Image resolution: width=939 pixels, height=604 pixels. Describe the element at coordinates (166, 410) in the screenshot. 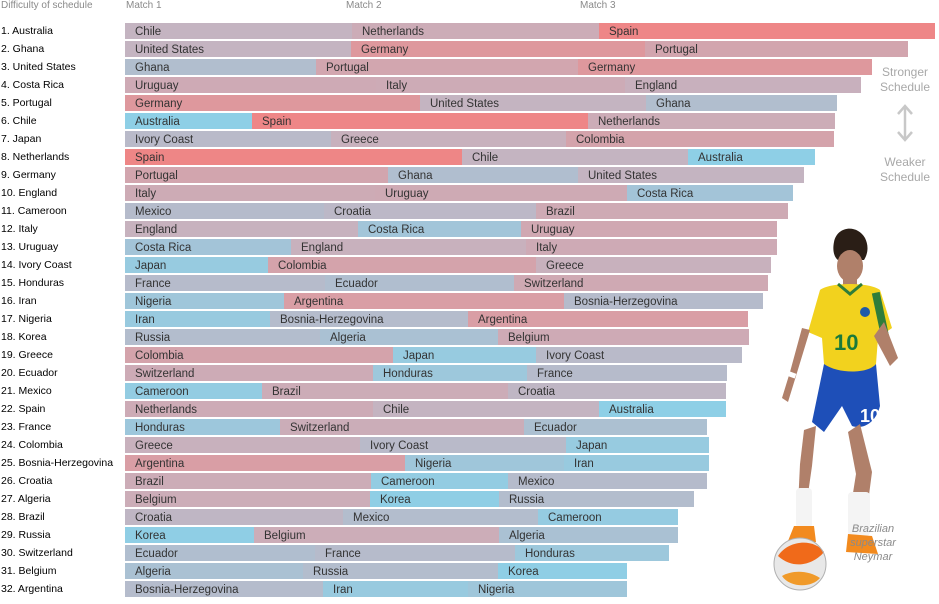

I see `opponent-label: Netherlands` at that location.